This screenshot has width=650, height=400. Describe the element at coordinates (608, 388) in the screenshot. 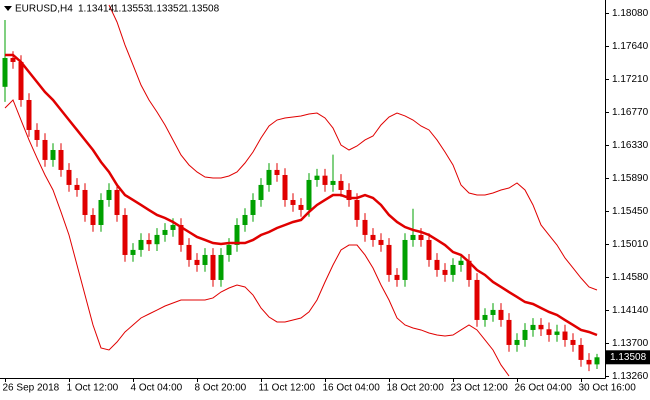

I see `x-tick-label: 30 Oct 16:00` at that location.